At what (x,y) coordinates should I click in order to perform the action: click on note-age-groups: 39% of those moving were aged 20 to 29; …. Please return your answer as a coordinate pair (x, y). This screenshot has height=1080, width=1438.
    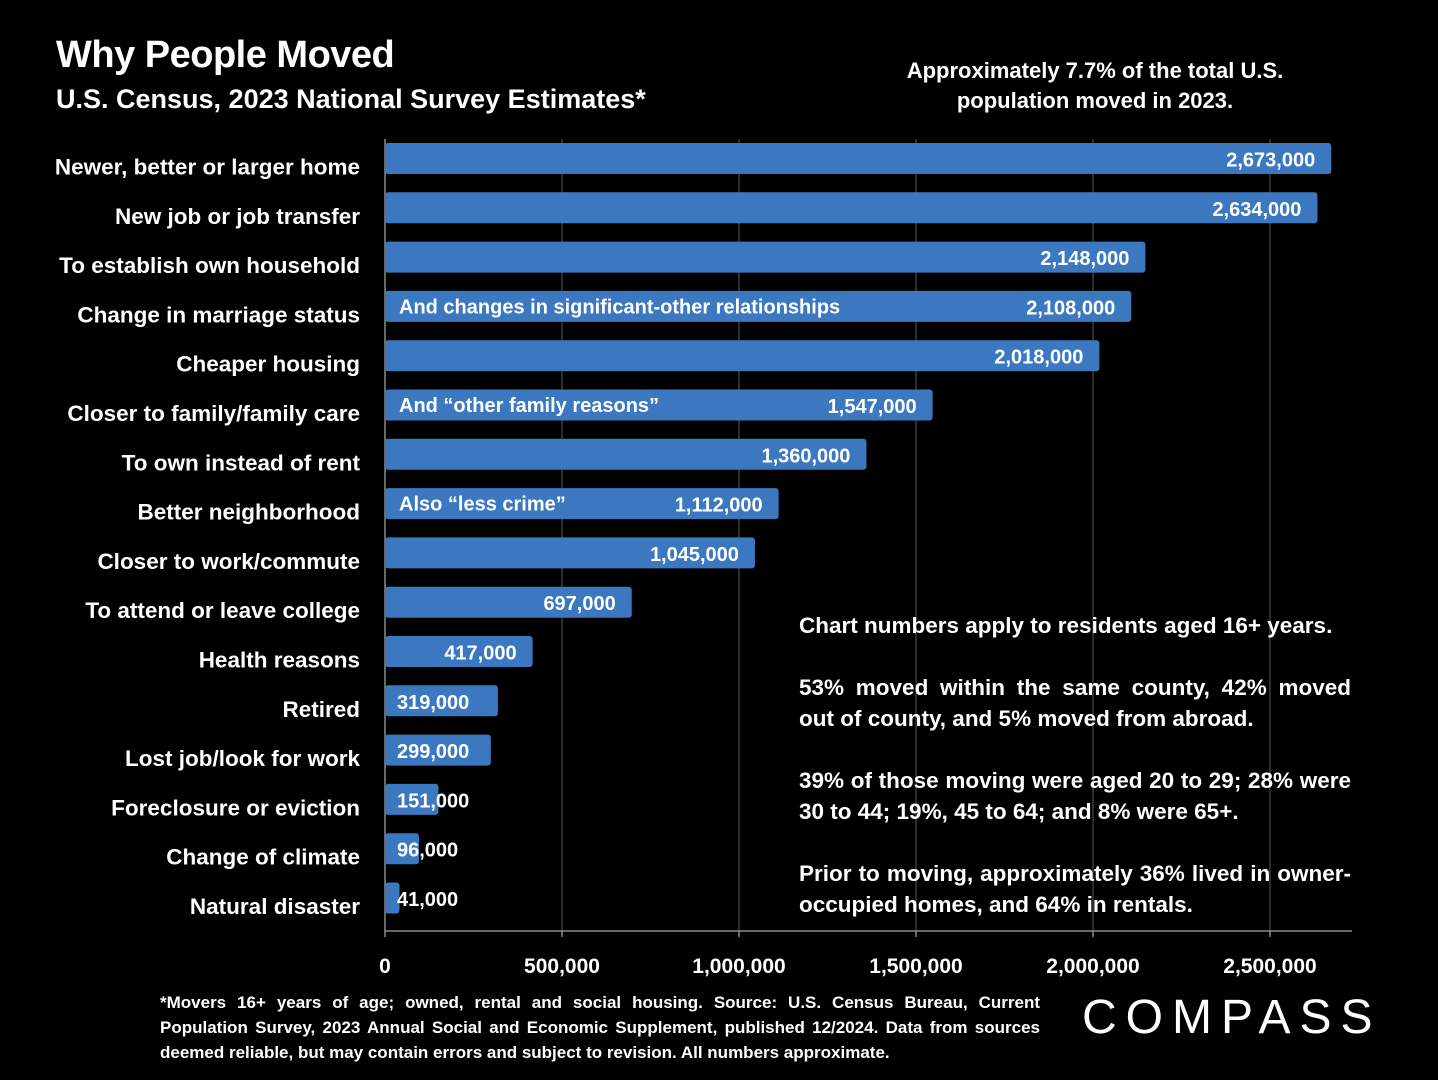
    Looking at the image, I should click on (1075, 796).